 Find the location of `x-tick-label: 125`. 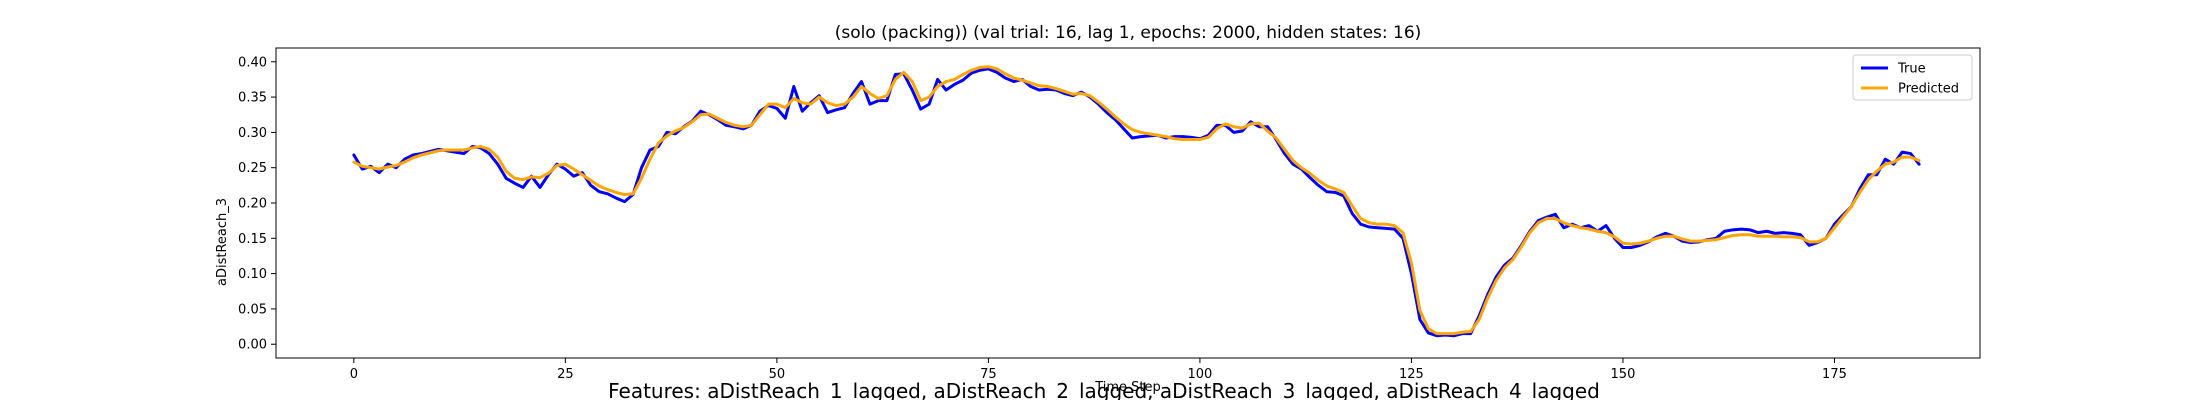

x-tick-label: 125 is located at coordinates (1411, 374).